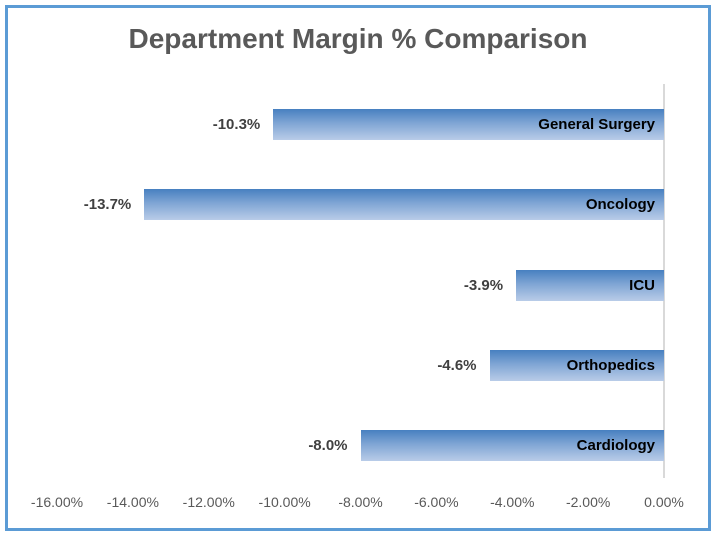 The image size is (716, 536). I want to click on x-axis-tick-label: -14.00%, so click(132, 502).